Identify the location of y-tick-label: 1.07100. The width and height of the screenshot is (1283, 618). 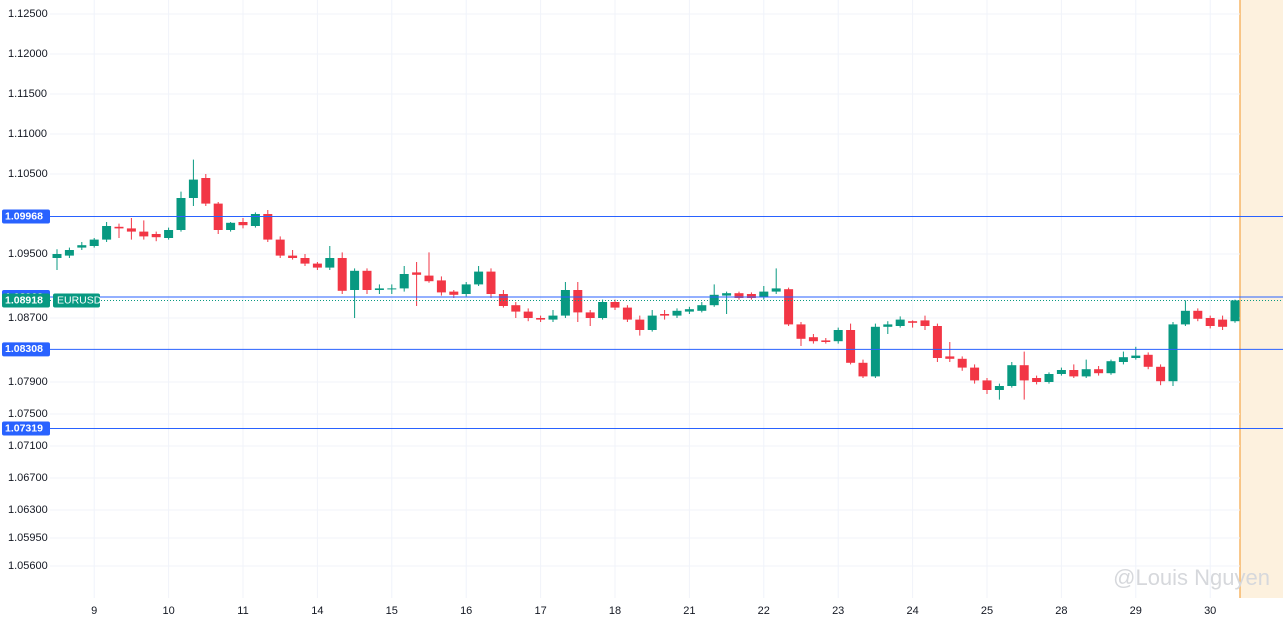
(28, 446).